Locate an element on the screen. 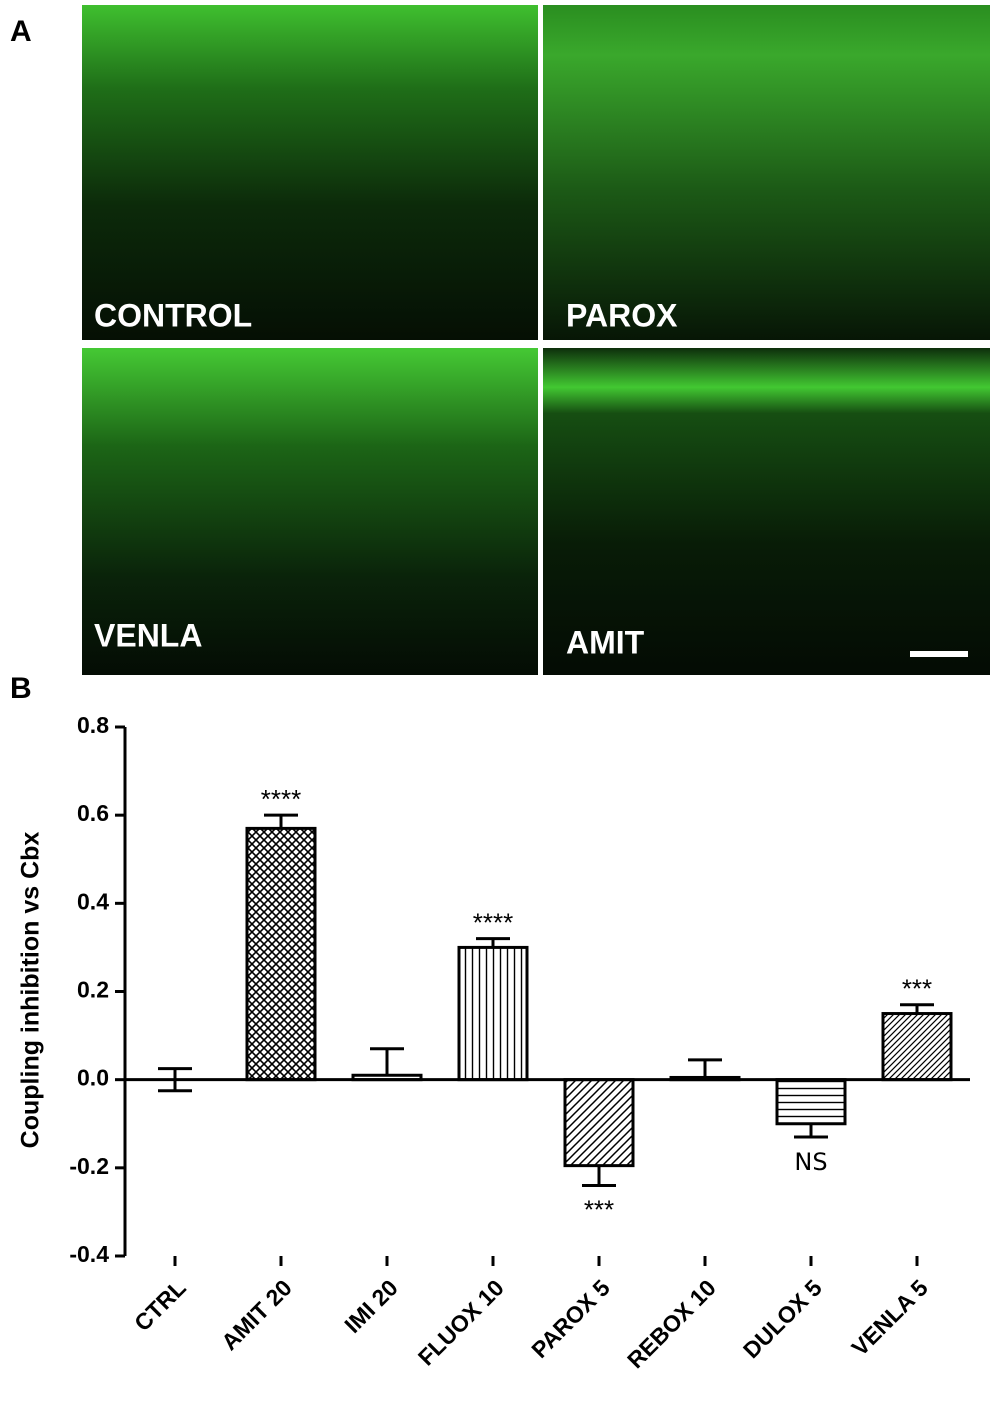 Image resolution: width=1000 pixels, height=1423 pixels. x-tick-label: FLUOX 10 is located at coordinates (461, 1322).